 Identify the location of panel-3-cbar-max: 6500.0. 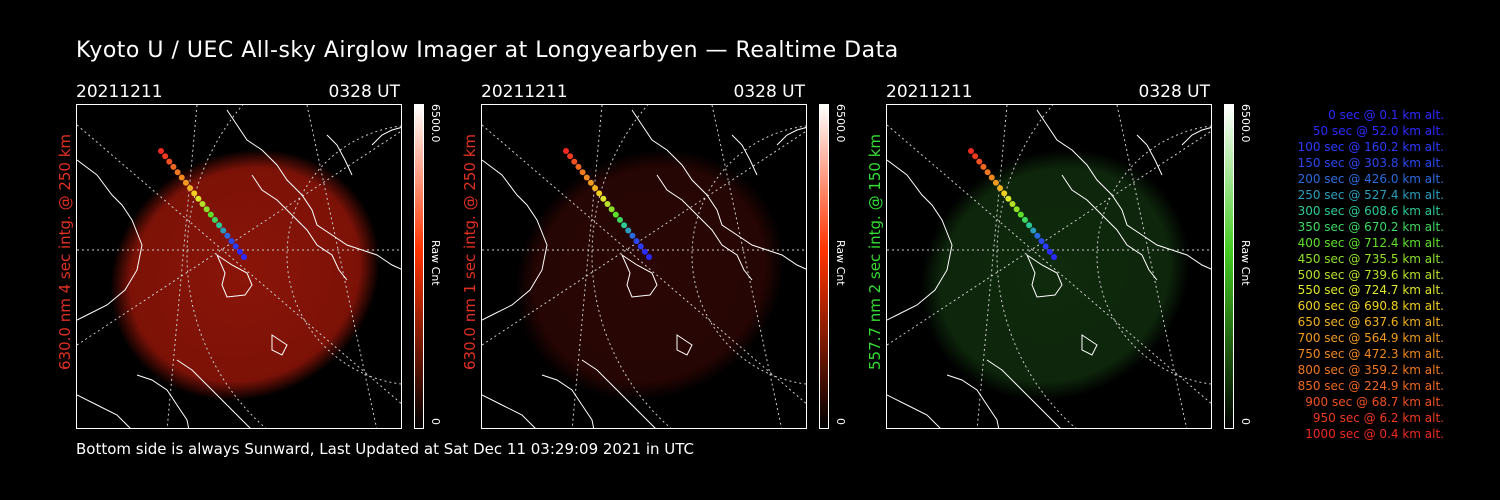
(1245, 123).